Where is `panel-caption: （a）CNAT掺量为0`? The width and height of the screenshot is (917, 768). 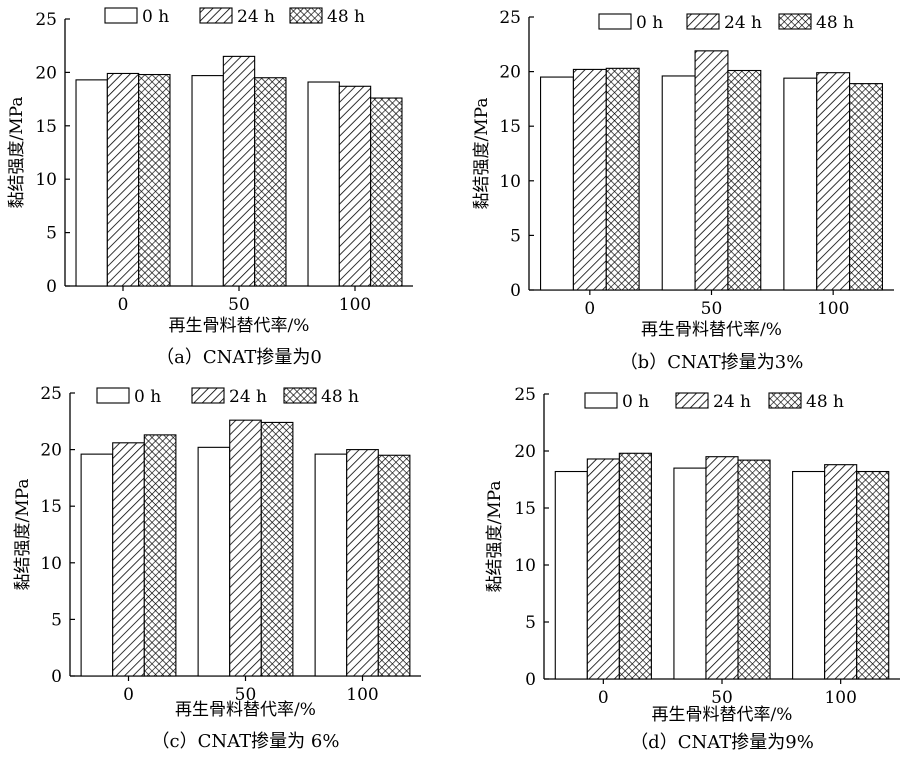
panel-caption: （a）CNAT掺量为0 is located at coordinates (239, 357).